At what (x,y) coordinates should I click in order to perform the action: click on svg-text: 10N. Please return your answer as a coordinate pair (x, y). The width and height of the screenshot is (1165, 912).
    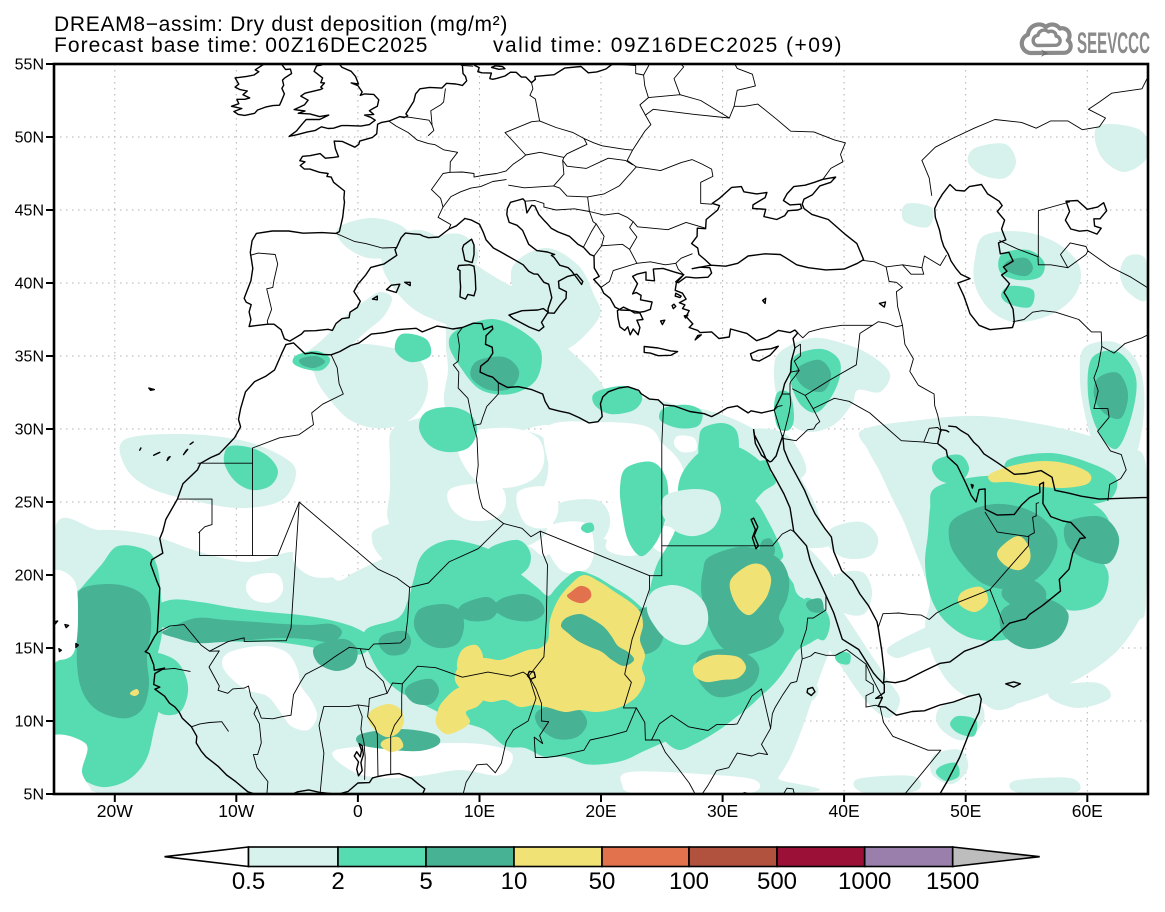
    Looking at the image, I should click on (29, 722).